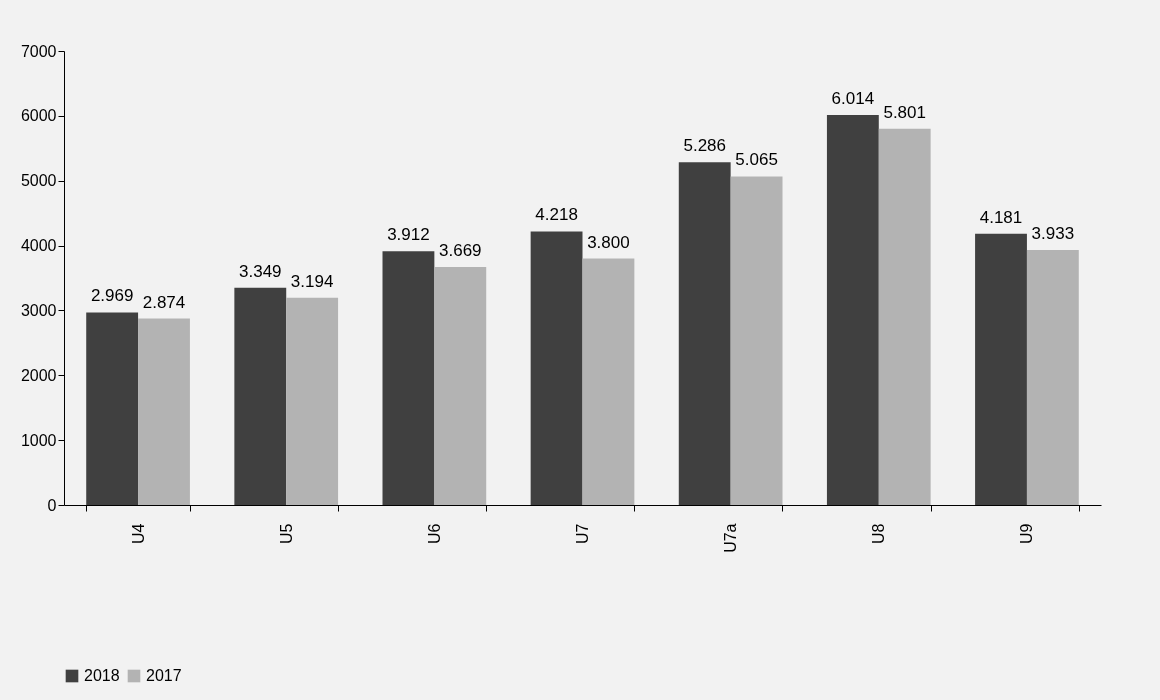 The image size is (1160, 700). What do you see at coordinates (138, 533) in the screenshot?
I see `x-tick-label: U4` at bounding box center [138, 533].